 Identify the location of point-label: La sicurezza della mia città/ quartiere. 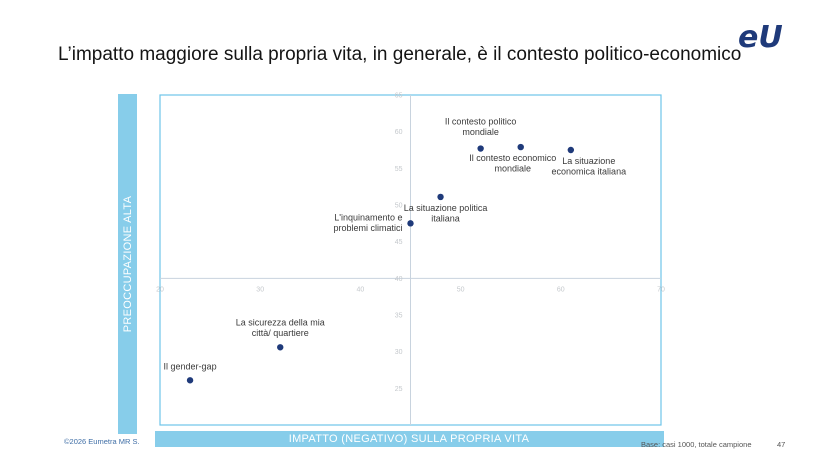
(280, 327).